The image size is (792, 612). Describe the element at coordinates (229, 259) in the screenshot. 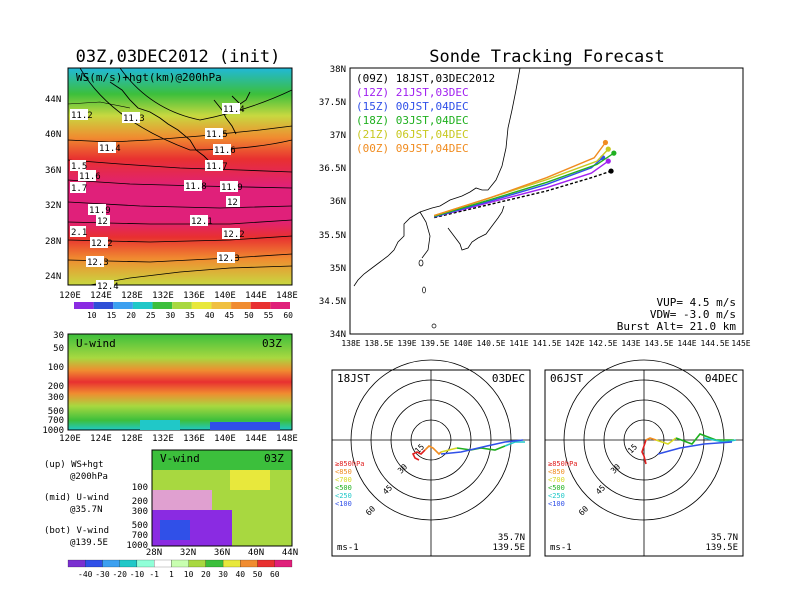

I see `svg-text: 12.3` at that location.